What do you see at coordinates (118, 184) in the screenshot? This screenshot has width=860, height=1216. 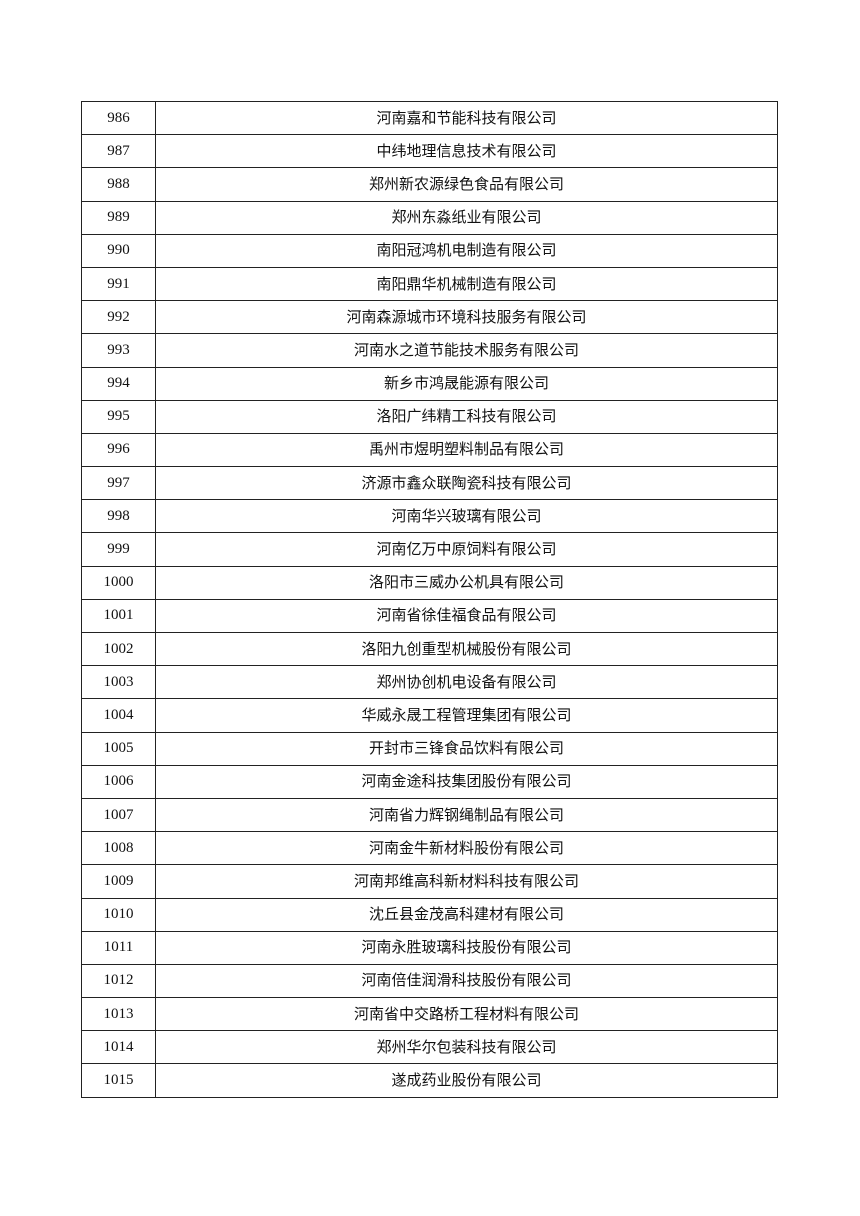 I see `row-number: 988` at bounding box center [118, 184].